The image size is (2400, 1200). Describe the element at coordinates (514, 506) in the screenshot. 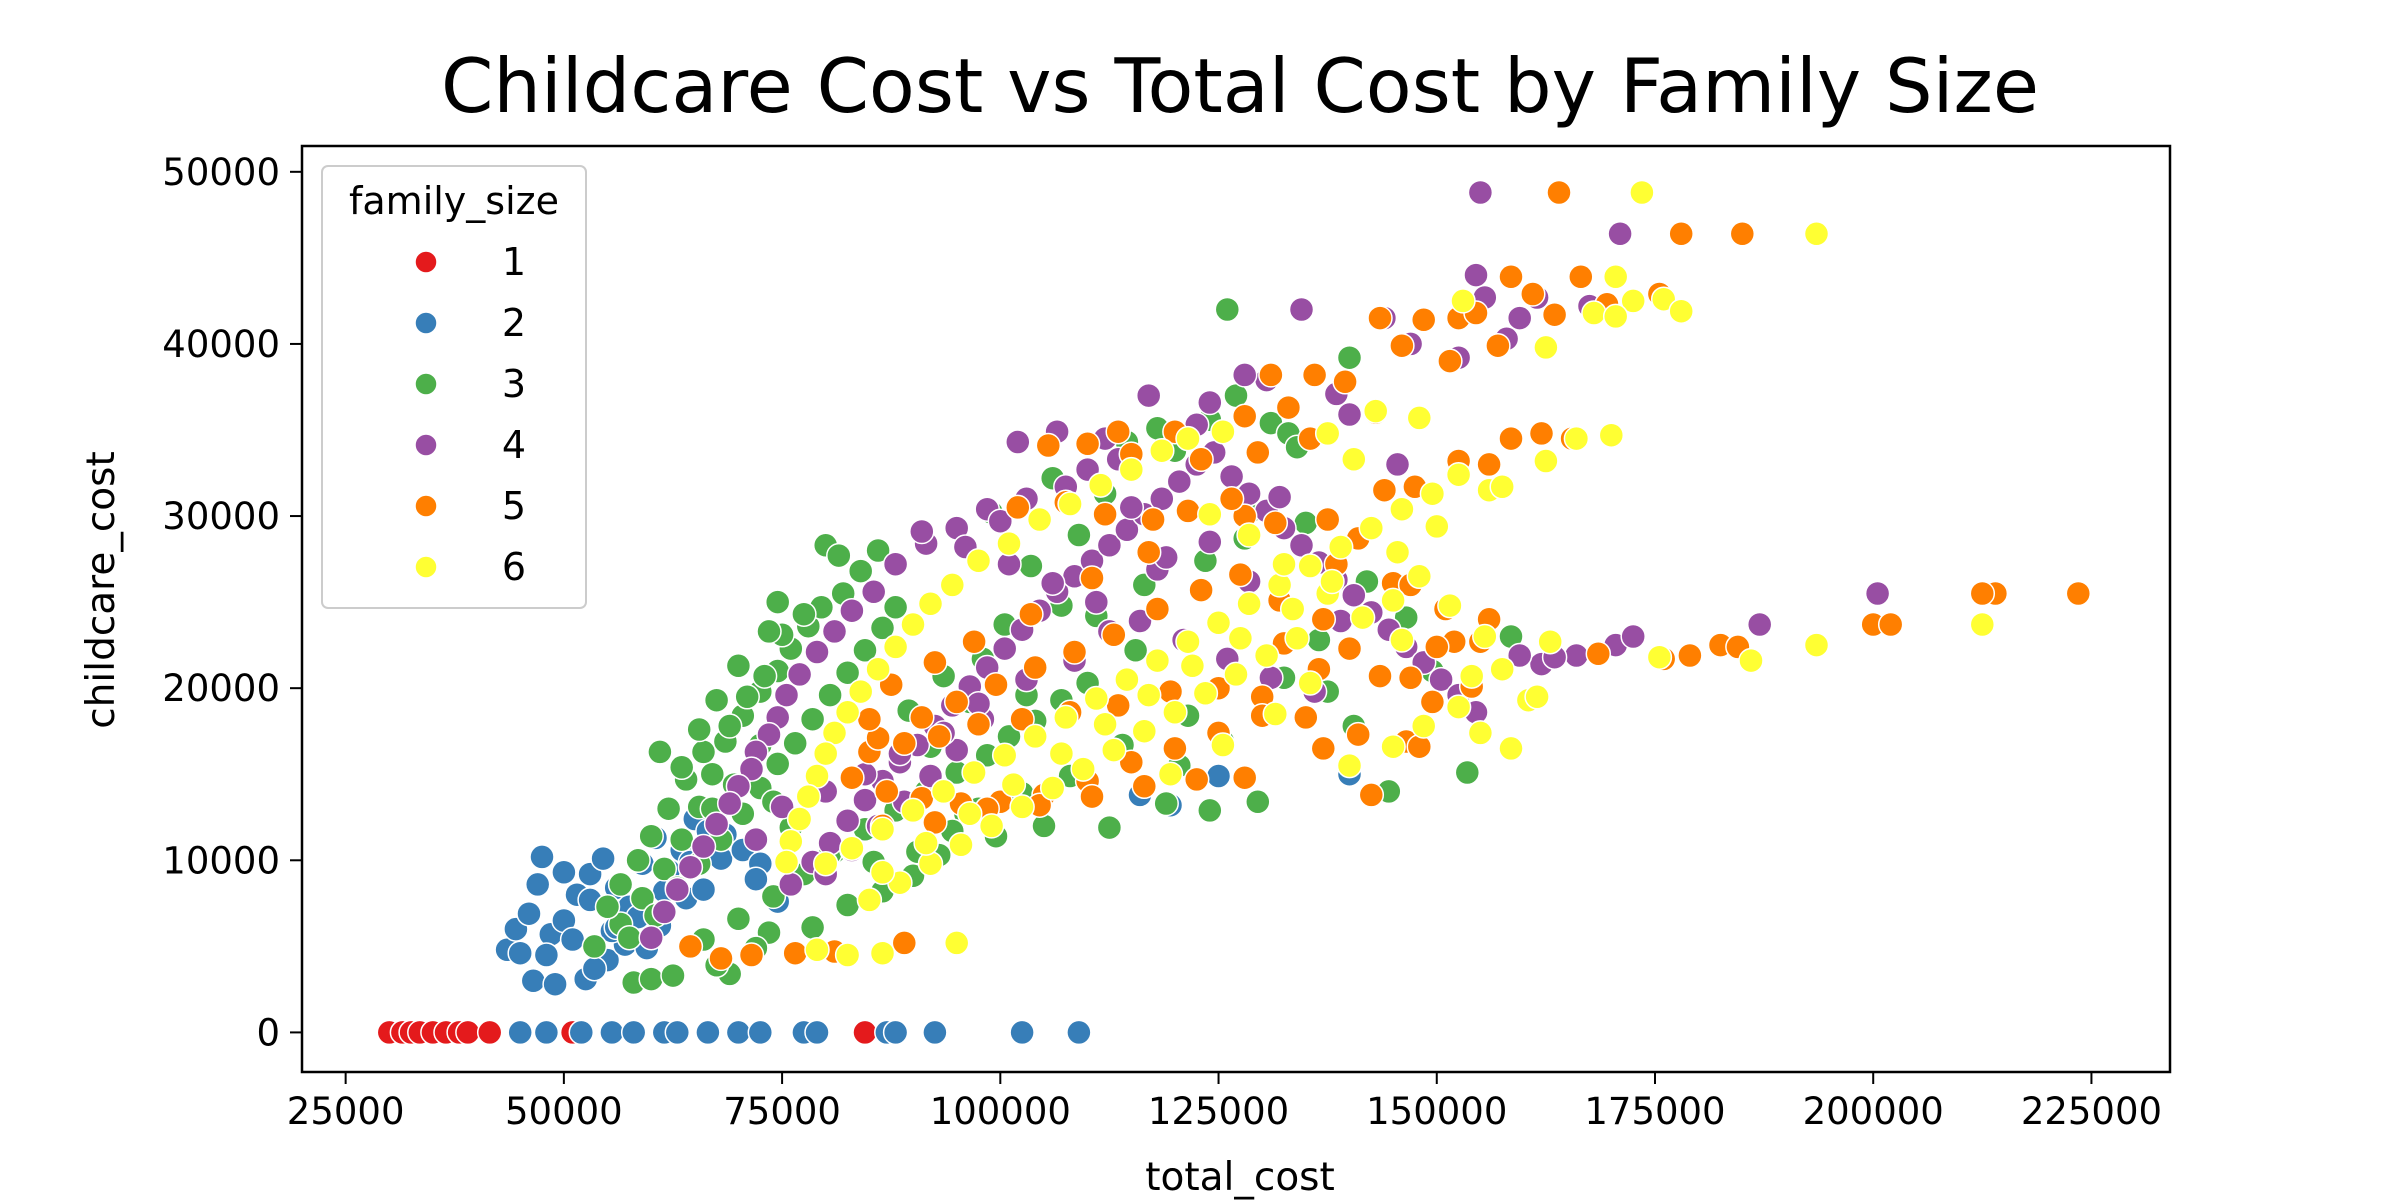

I see `legend-label: 5` at that location.